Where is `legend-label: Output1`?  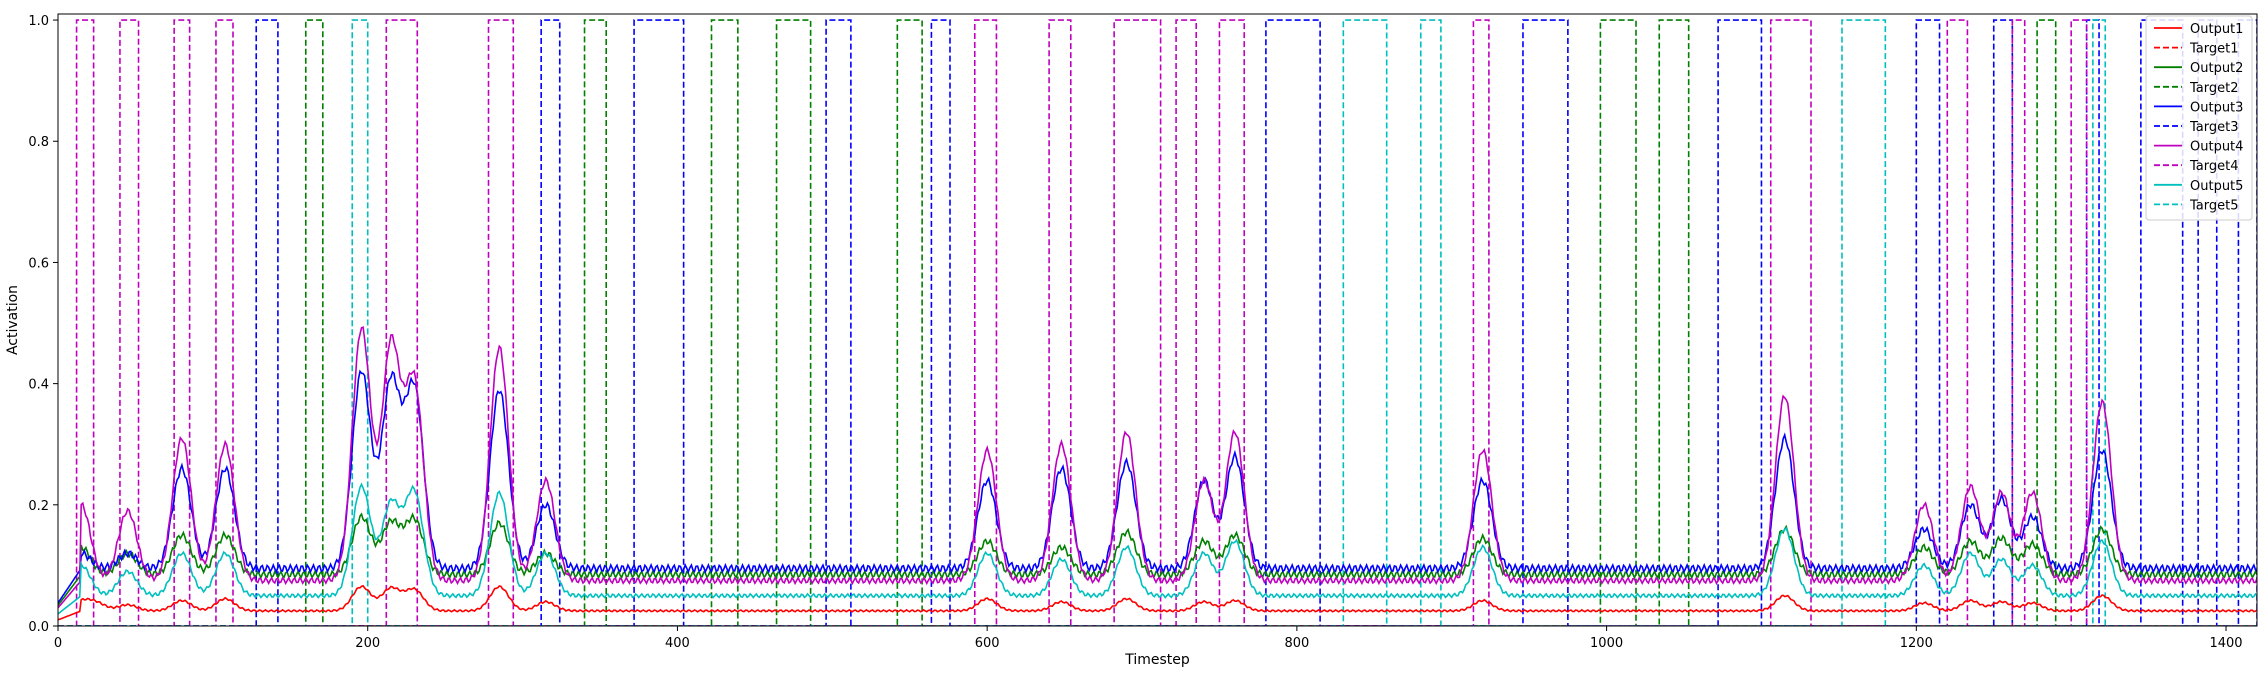
legend-label: Output1 is located at coordinates (2216, 29).